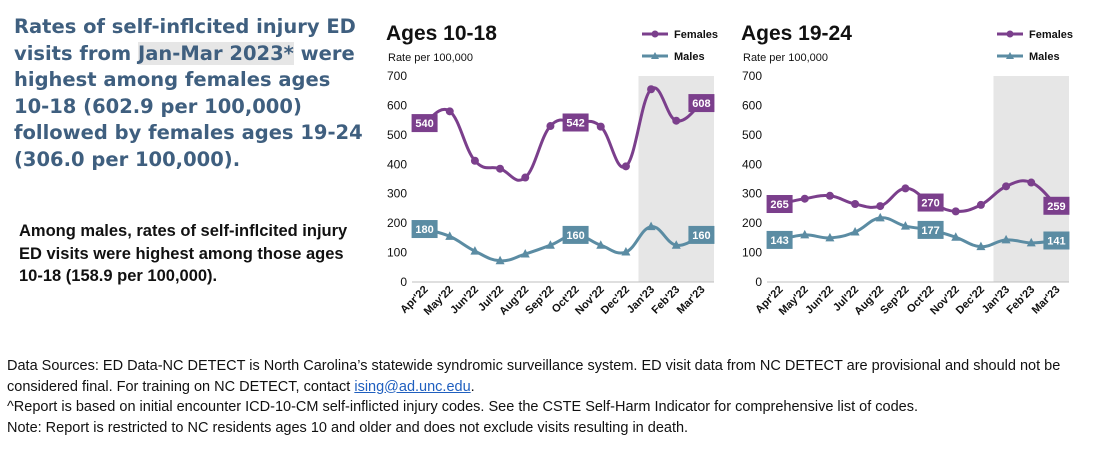 This screenshot has width=1097, height=461. Describe the element at coordinates (397, 194) in the screenshot. I see `y-tick-label: 300` at that location.